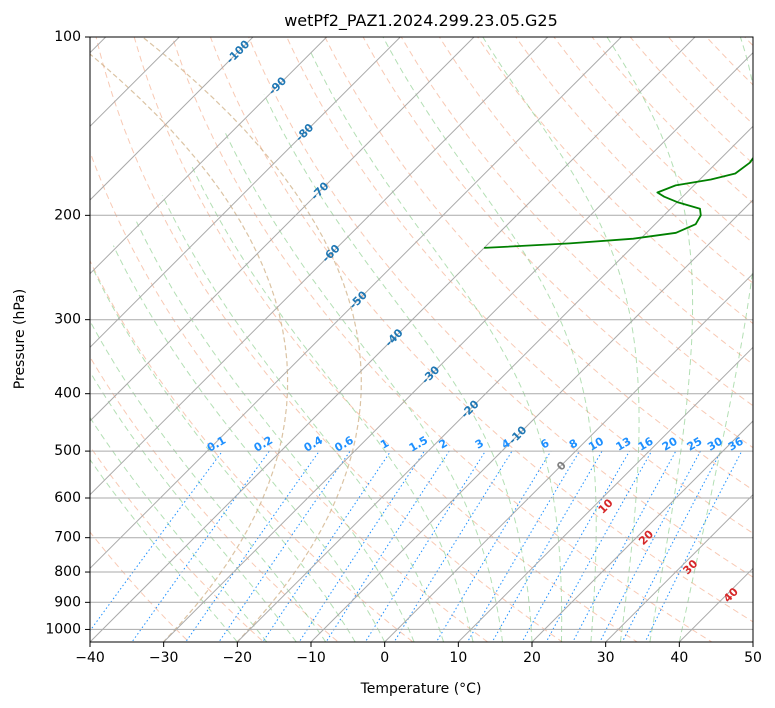  Describe the element at coordinates (67, 215) in the screenshot. I see `y-tick-label: 200` at that location.